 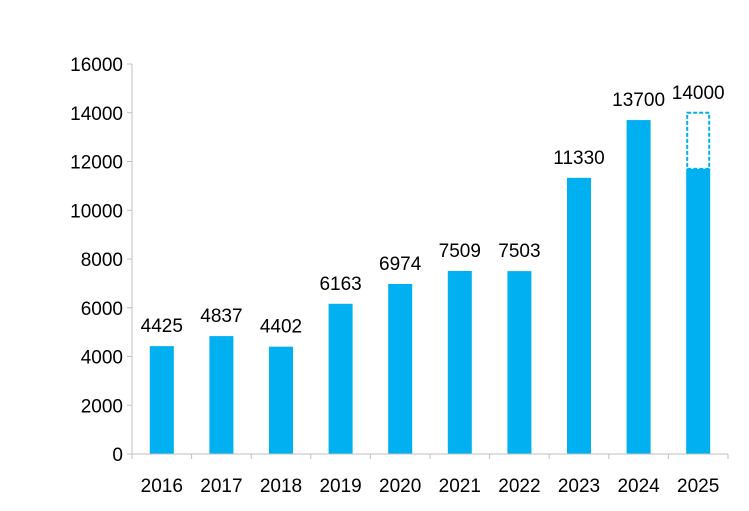 What do you see at coordinates (400, 486) in the screenshot?
I see `x-tick-label: 2020` at bounding box center [400, 486].